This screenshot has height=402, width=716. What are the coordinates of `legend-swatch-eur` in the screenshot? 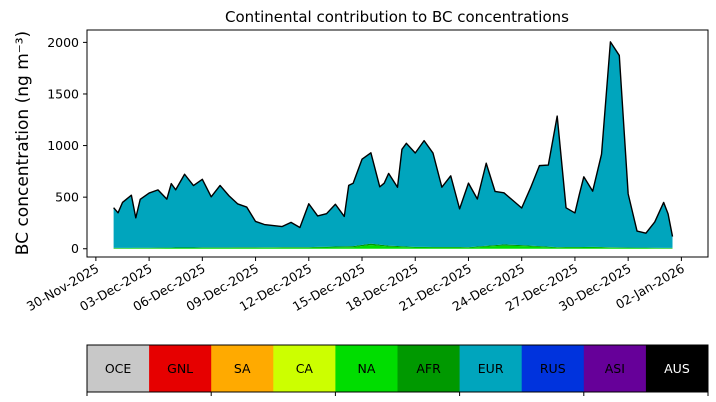 It's located at (491, 368).